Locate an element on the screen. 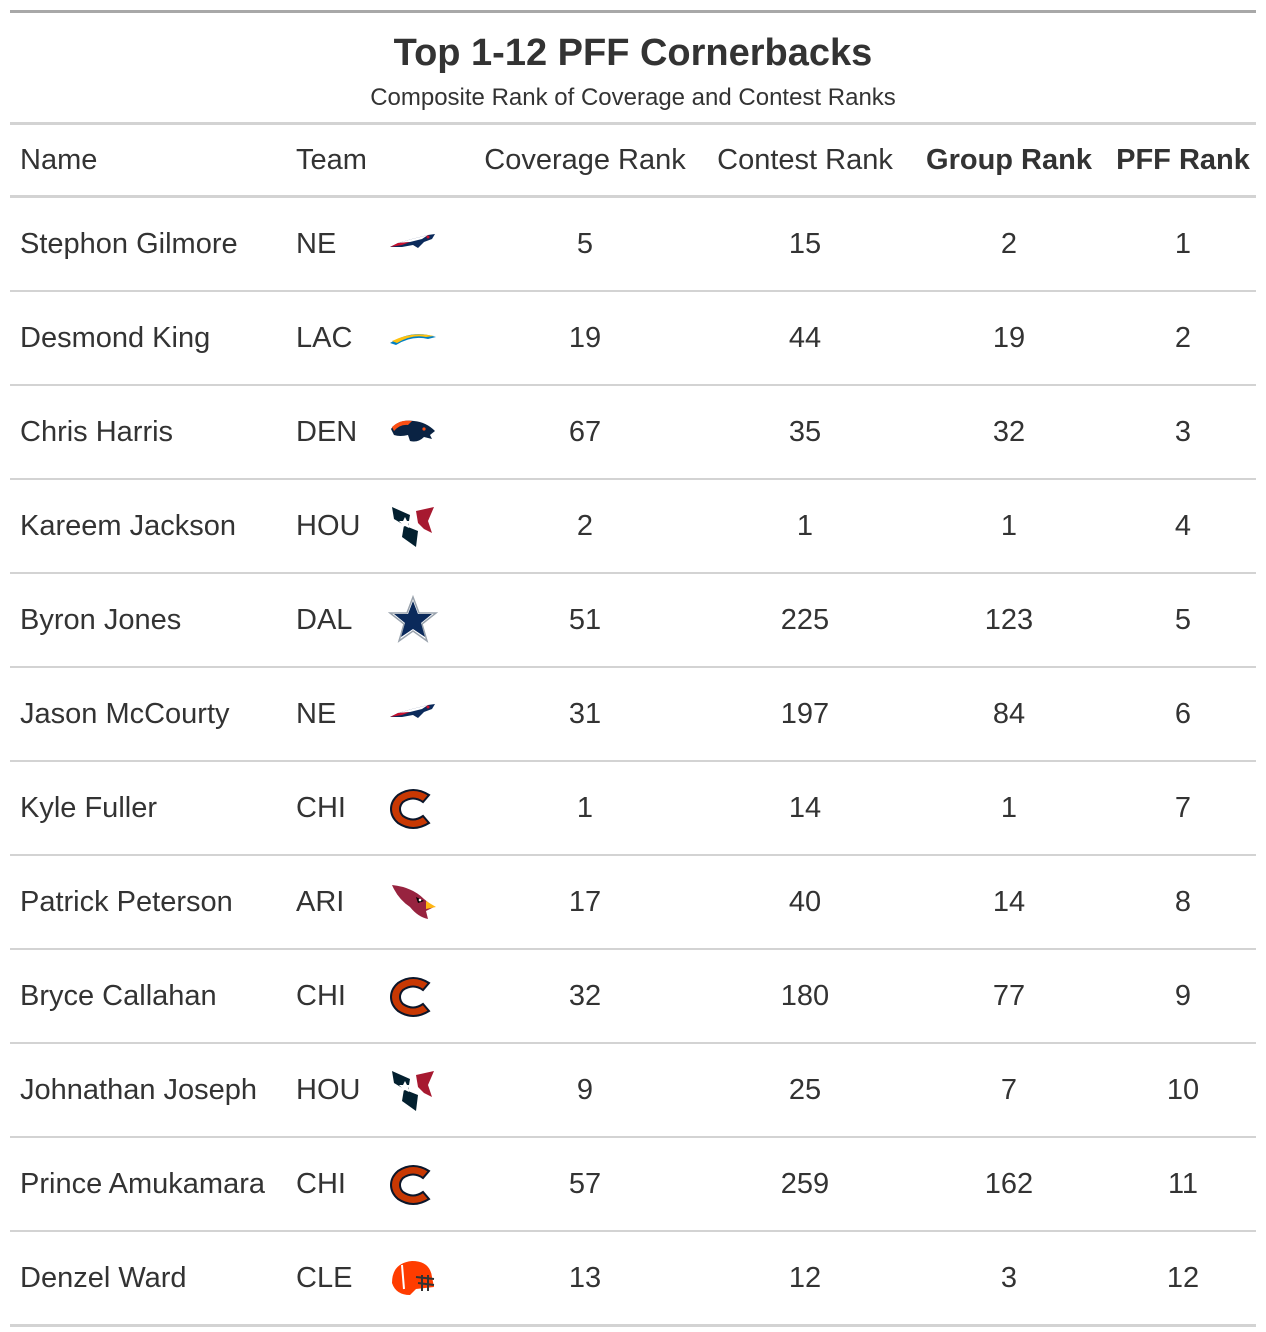  coverage-rank: 57 is located at coordinates (585, 1184).